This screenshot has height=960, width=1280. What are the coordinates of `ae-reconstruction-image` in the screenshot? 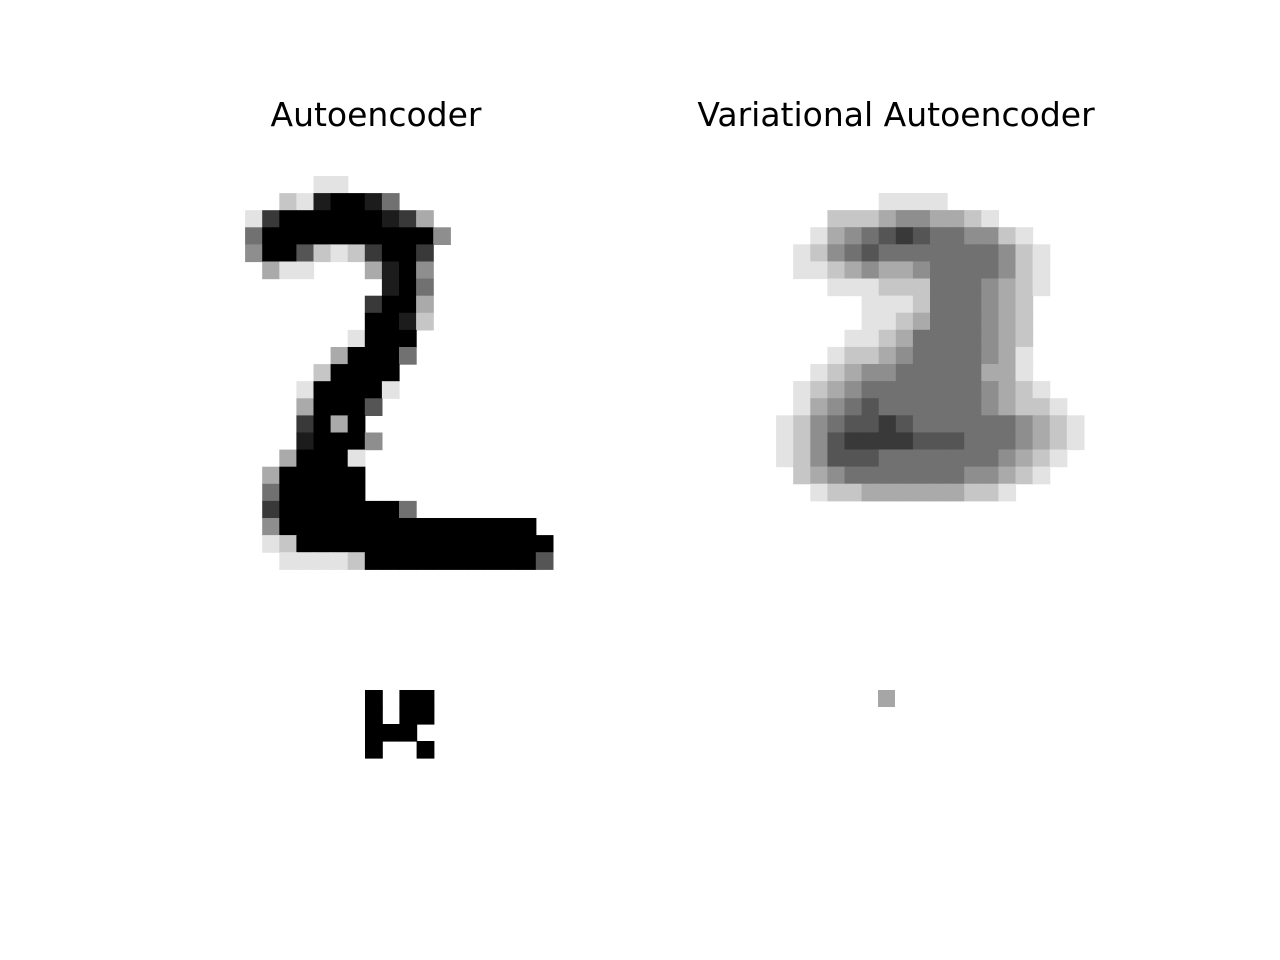 It's located at (399, 373).